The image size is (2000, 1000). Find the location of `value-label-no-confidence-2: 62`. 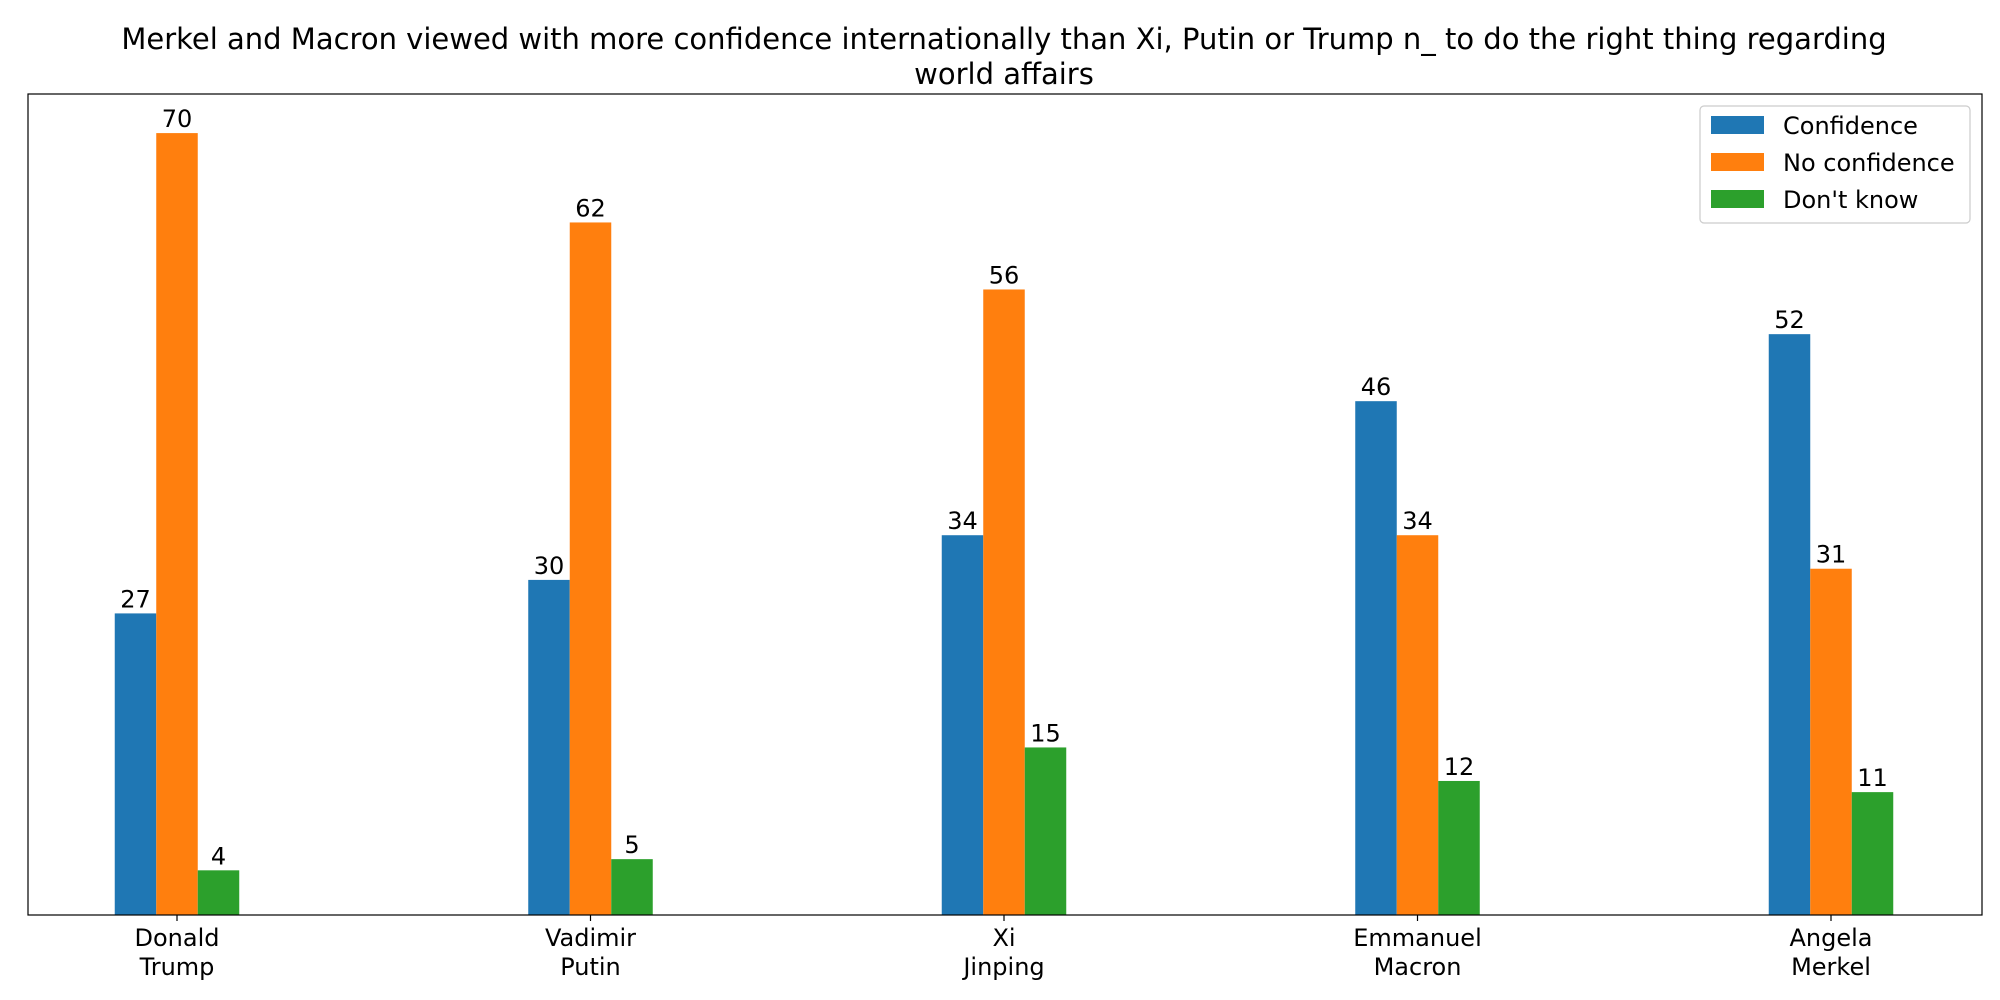

value-label-no-confidence-2: 62 is located at coordinates (590, 208).